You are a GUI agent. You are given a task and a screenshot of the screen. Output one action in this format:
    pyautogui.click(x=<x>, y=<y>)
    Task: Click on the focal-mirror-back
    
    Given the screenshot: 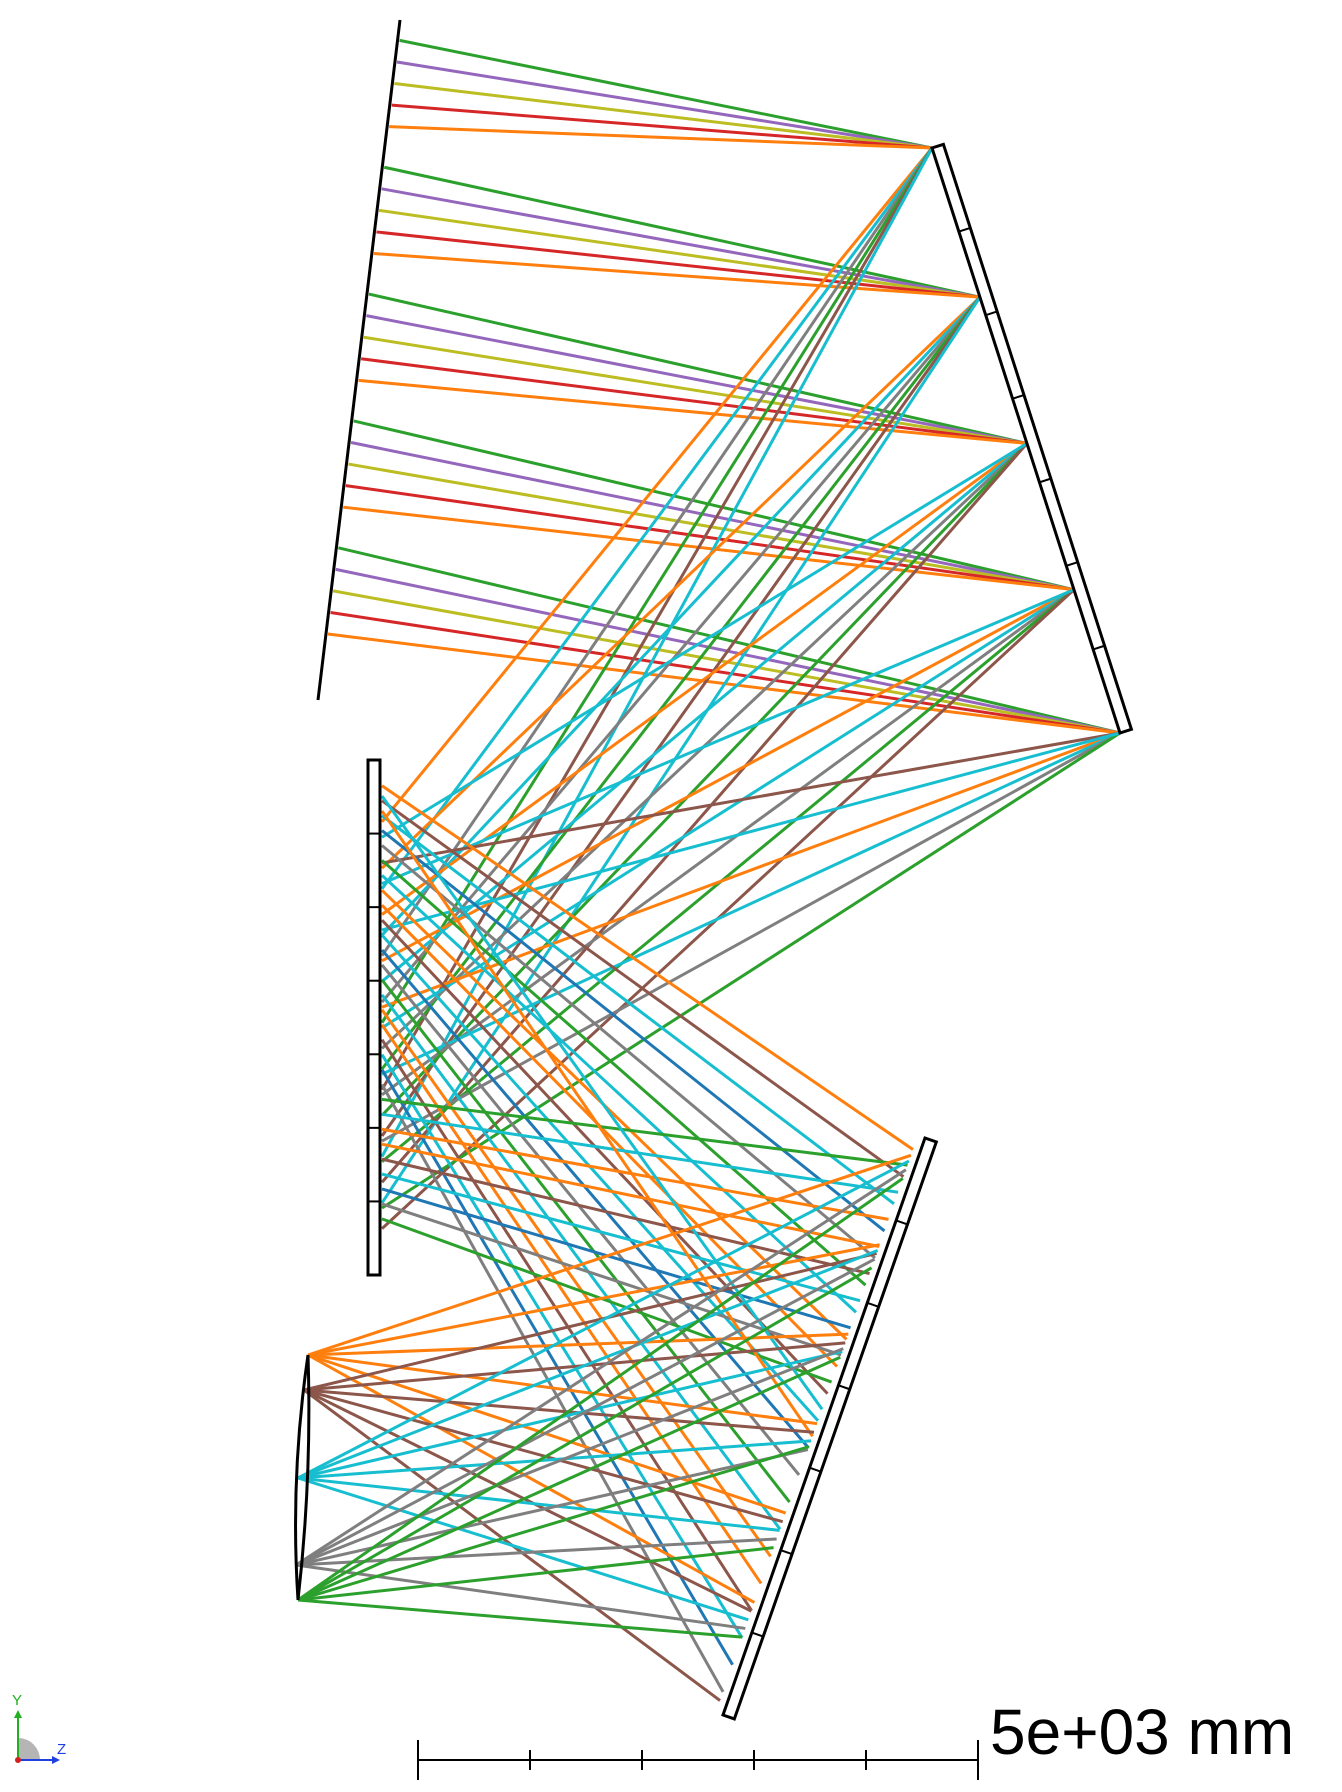 What is the action you would take?
    pyautogui.click(x=303, y=1477)
    